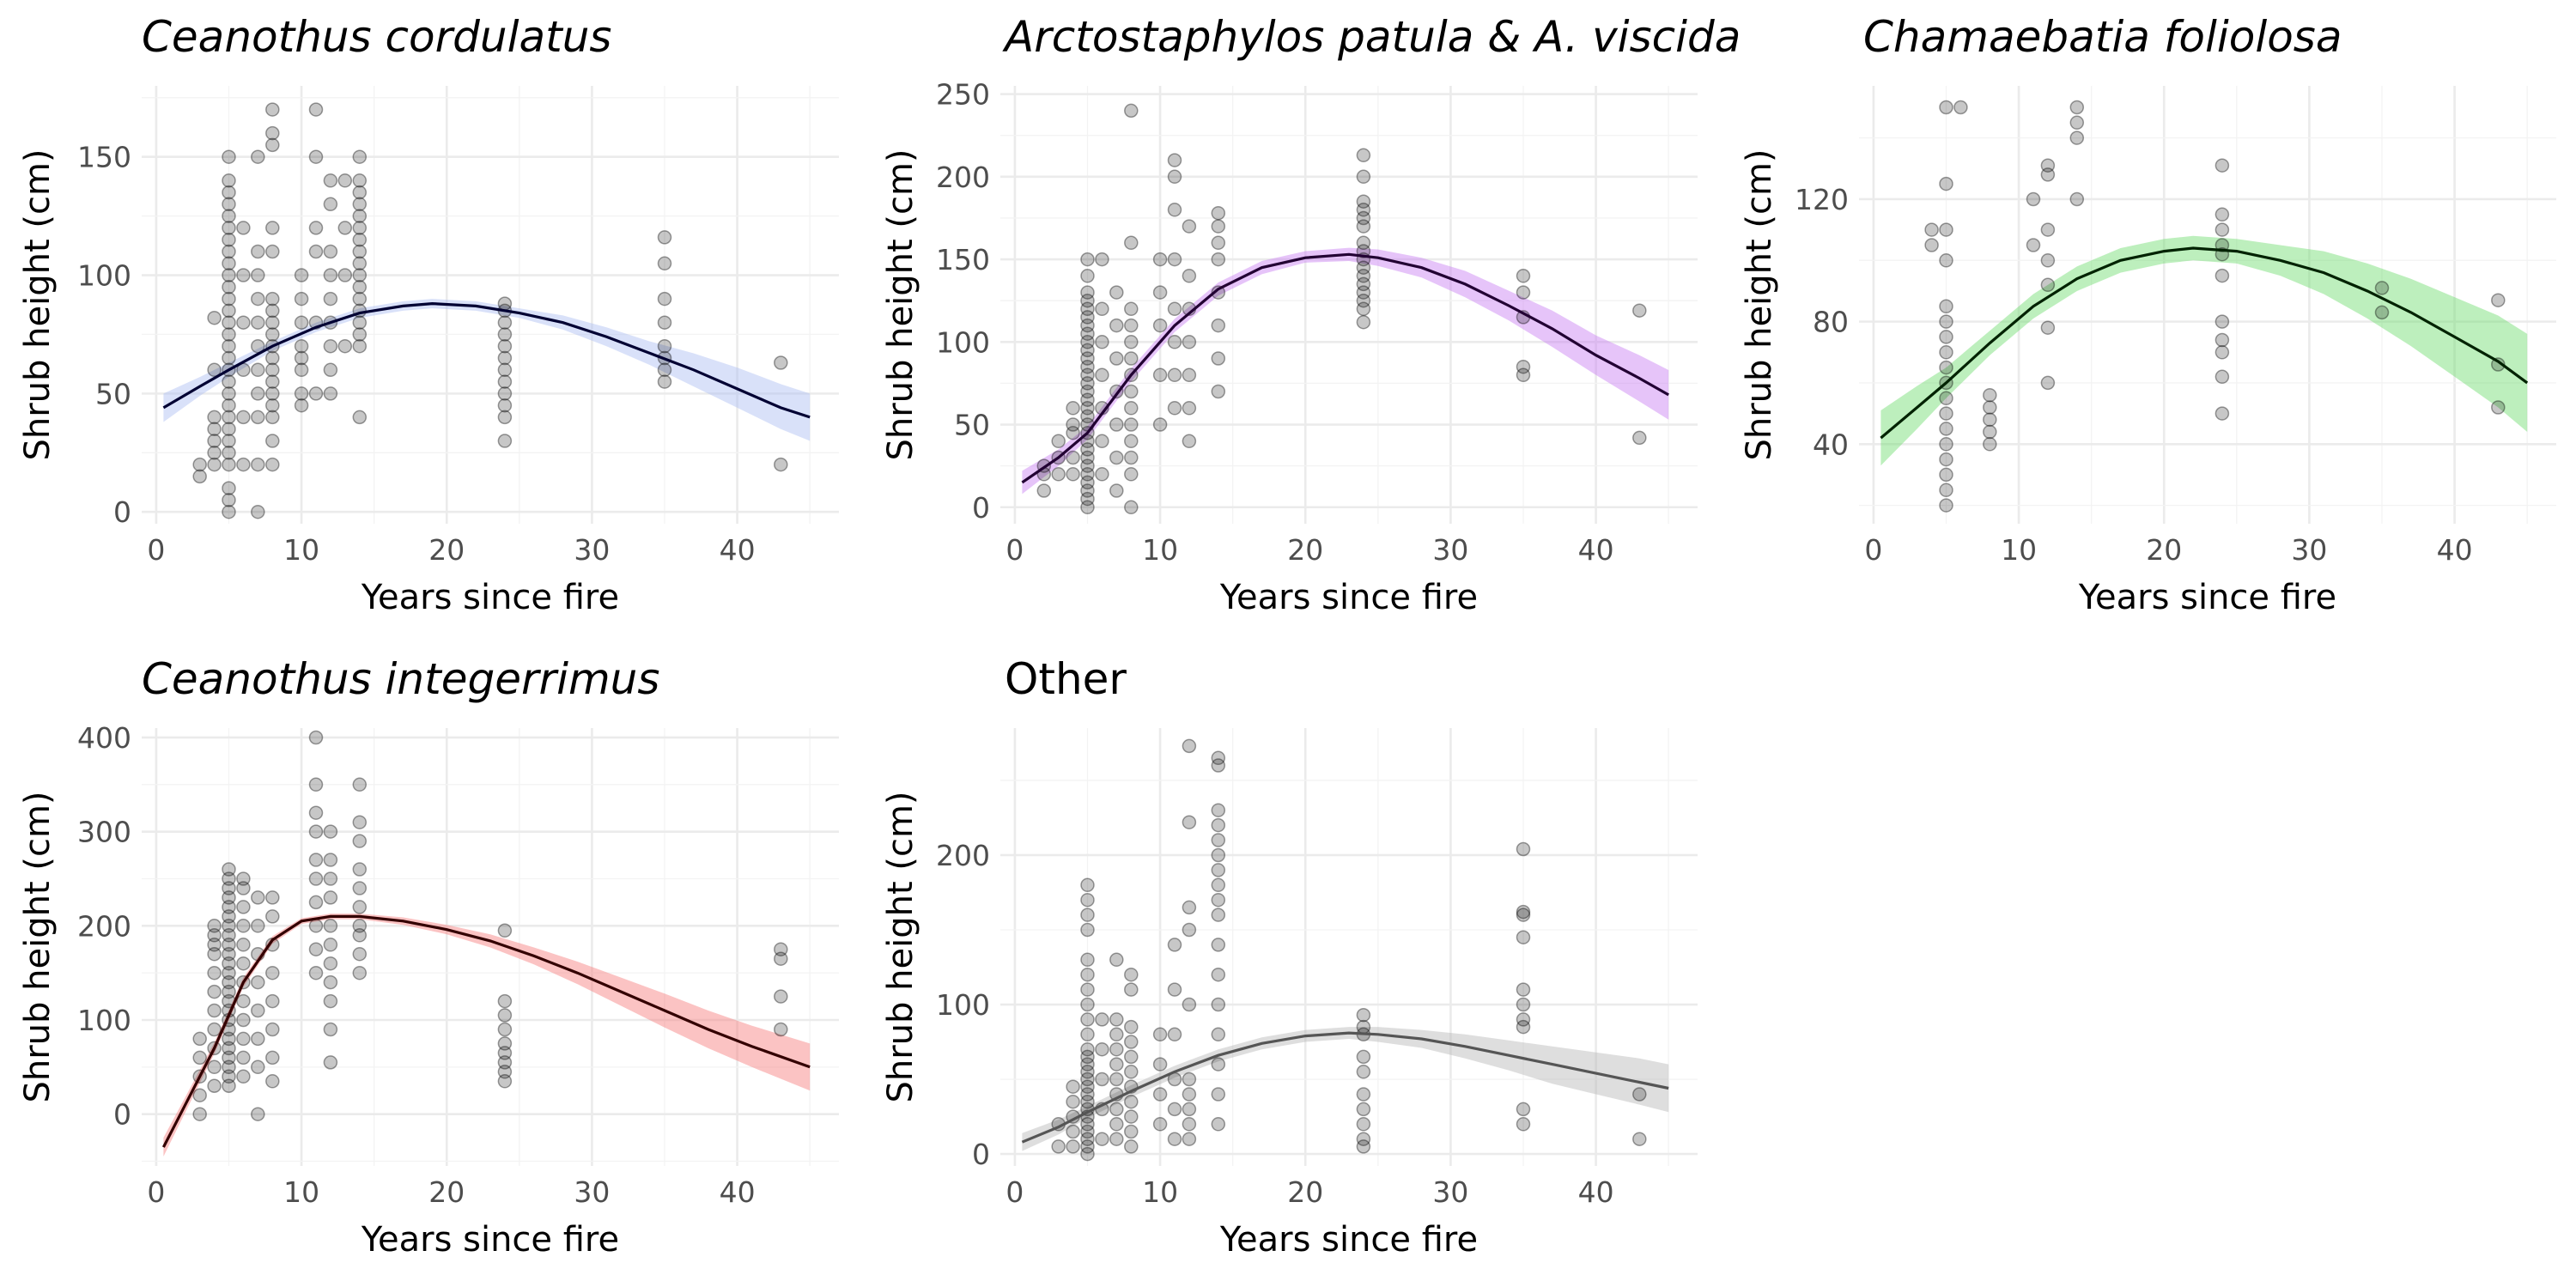 Image resolution: width=2576 pixels, height=1287 pixels. What do you see at coordinates (1822, 199) in the screenshot?
I see `y-tick-label: 120` at bounding box center [1822, 199].